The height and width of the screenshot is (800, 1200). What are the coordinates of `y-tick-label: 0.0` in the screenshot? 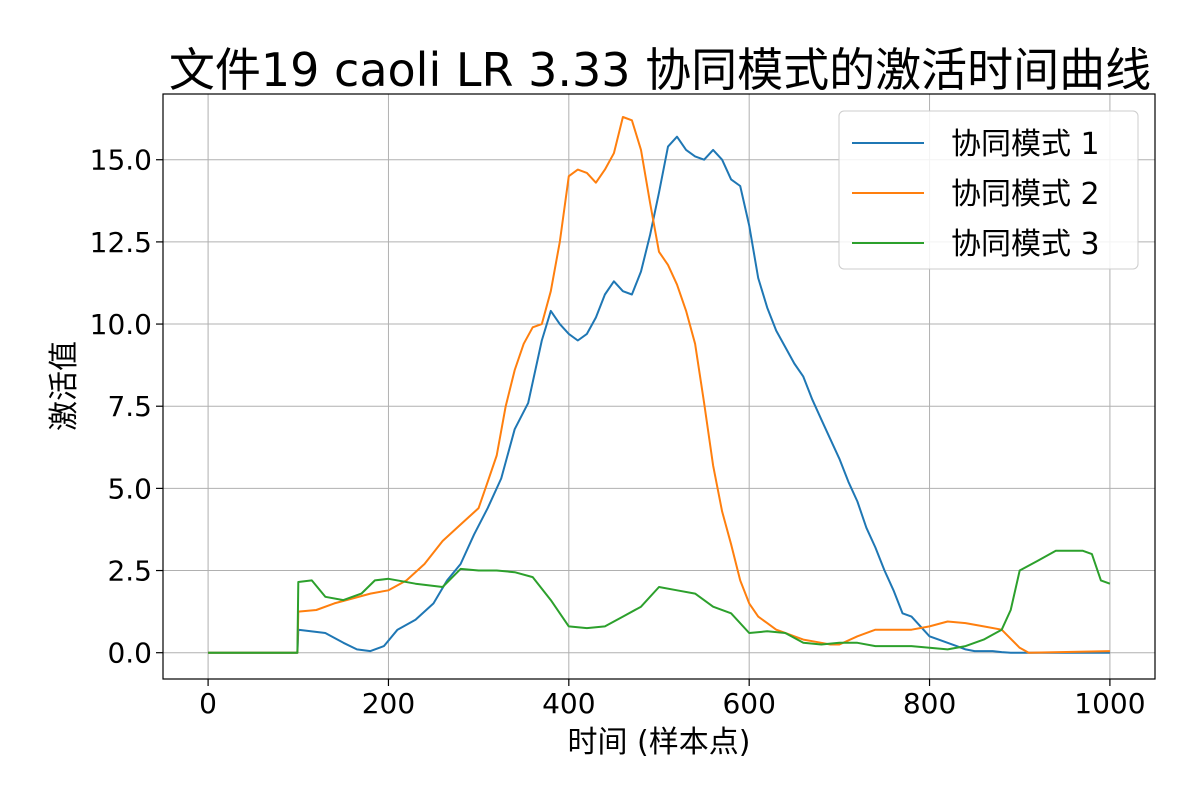 It's located at (129, 653).